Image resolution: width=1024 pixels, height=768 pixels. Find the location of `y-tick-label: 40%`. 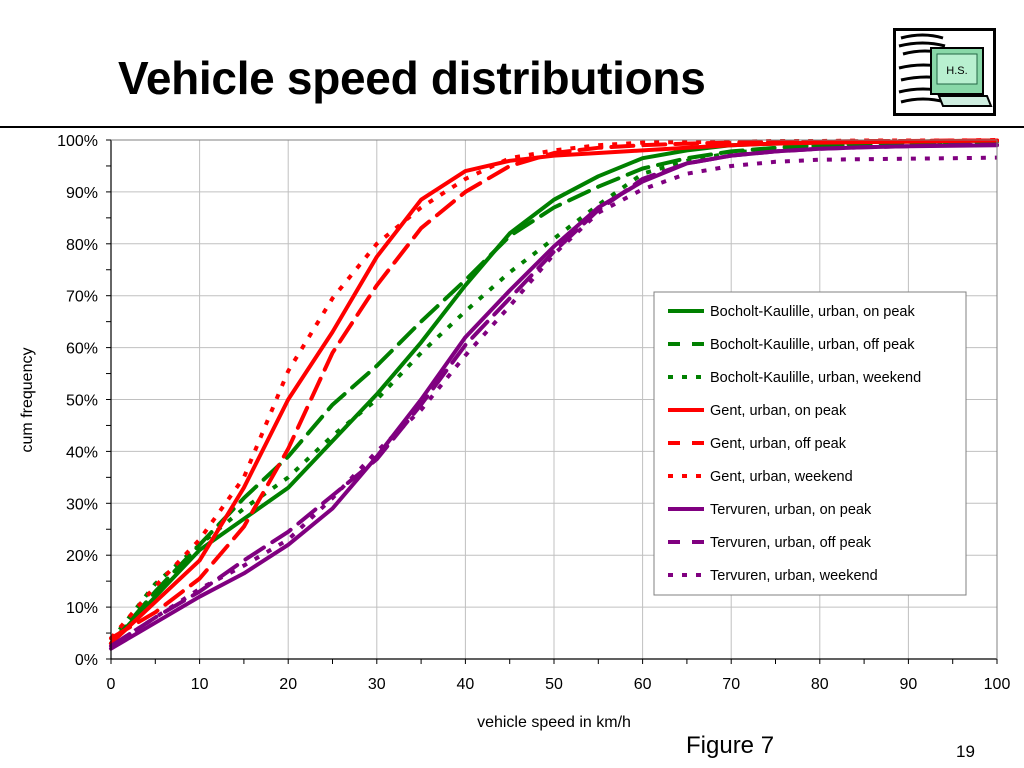

y-tick-label: 40% is located at coordinates (82, 452).